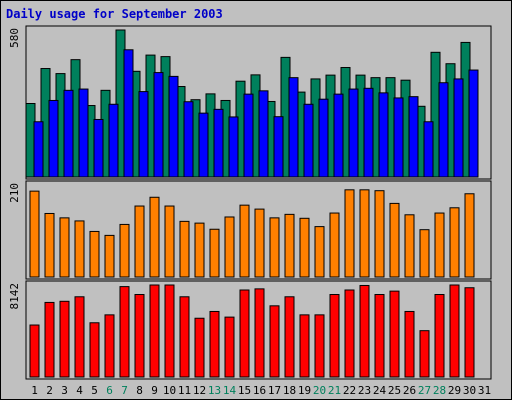 This screenshot has height=400, width=512. Describe the element at coordinates (199, 390) in the screenshot. I see `x-tick-label-12: 12` at that location.